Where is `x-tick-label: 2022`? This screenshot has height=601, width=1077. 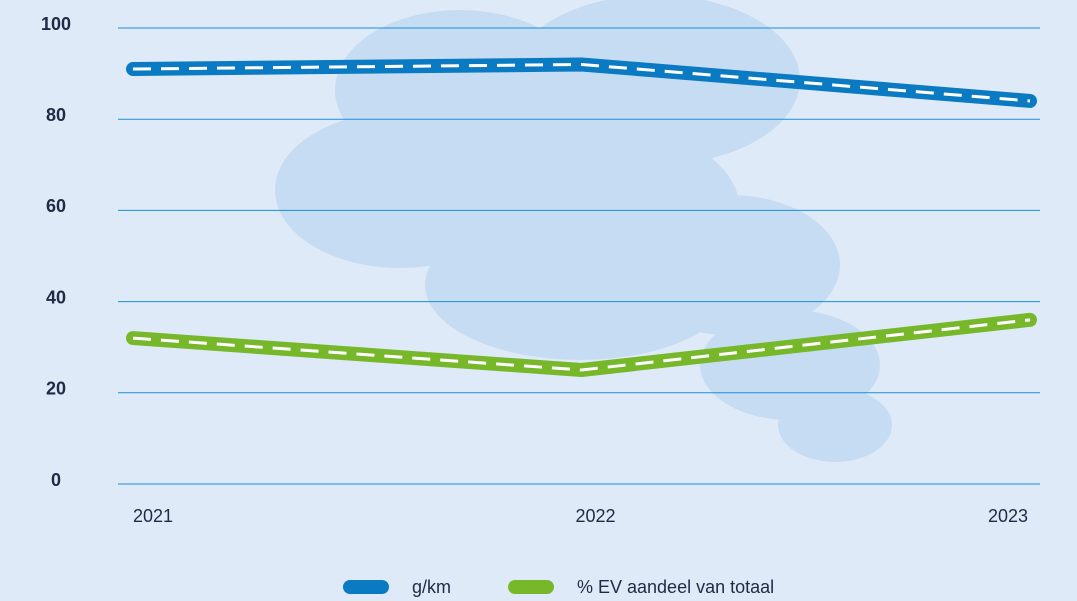
x-tick-label: 2022 is located at coordinates (595, 516).